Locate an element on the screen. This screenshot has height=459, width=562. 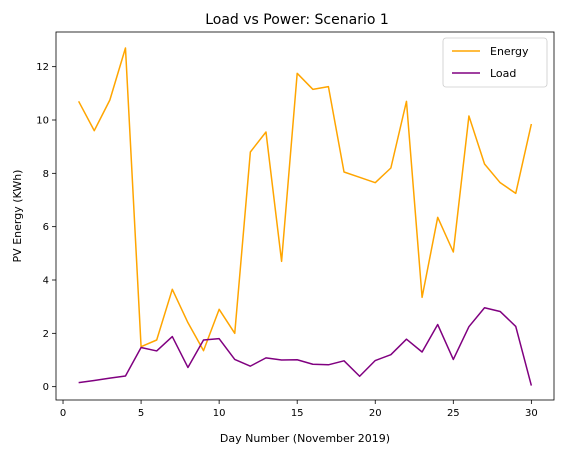
chart-title: Load vs Power: Scenario 1 is located at coordinates (297, 20).